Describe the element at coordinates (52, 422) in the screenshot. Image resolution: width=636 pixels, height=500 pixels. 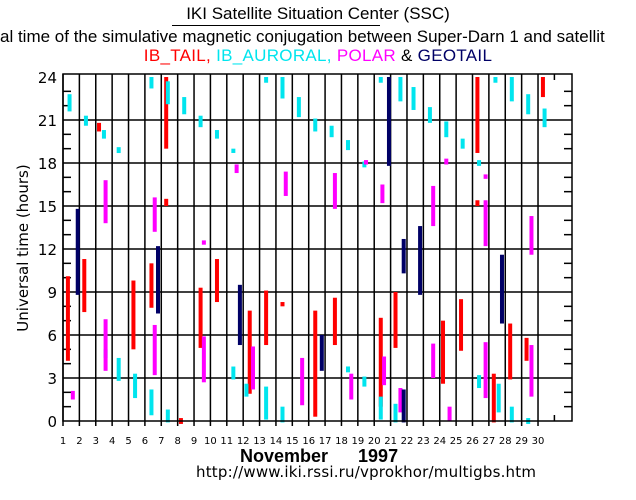
I see `y-tick-label: 0` at that location.